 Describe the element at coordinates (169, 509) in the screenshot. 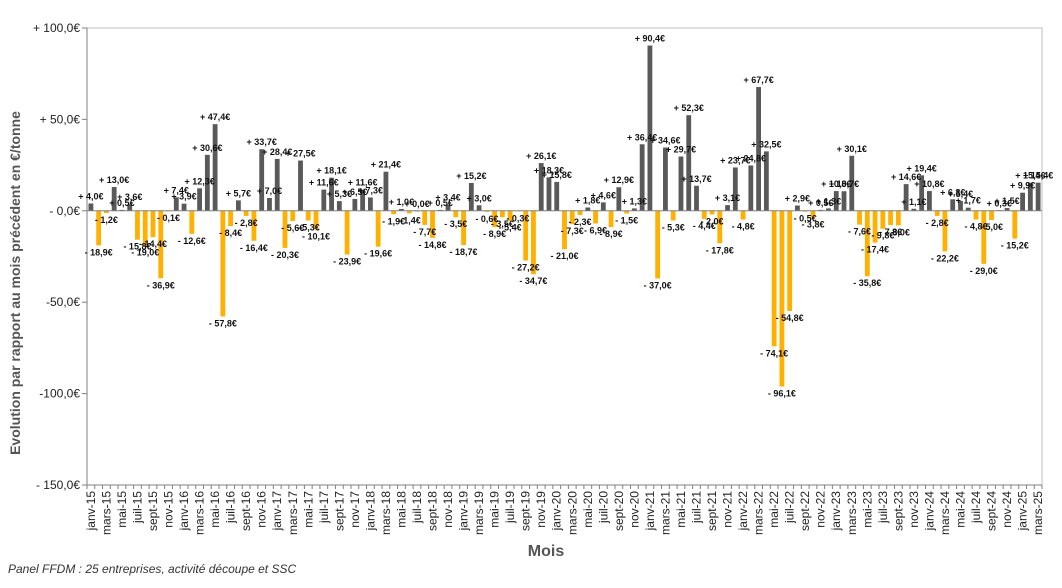

I see `x-tick-label: nov-15` at that location.